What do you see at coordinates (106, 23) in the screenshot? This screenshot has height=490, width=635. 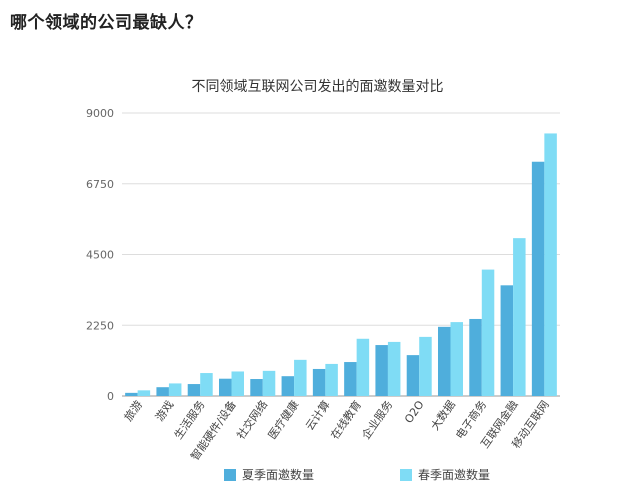 I see `page-heading: 哪个领域的公司最缺人？` at bounding box center [106, 23].